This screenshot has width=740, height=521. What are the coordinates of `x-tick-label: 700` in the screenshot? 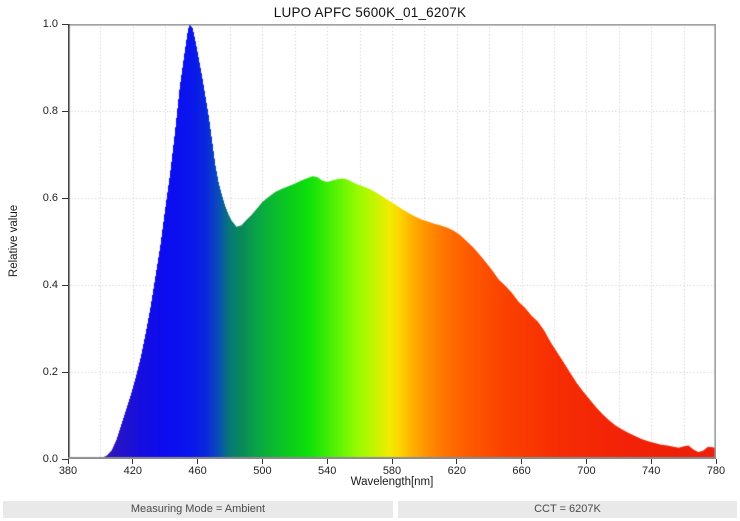 It's located at (586, 471).